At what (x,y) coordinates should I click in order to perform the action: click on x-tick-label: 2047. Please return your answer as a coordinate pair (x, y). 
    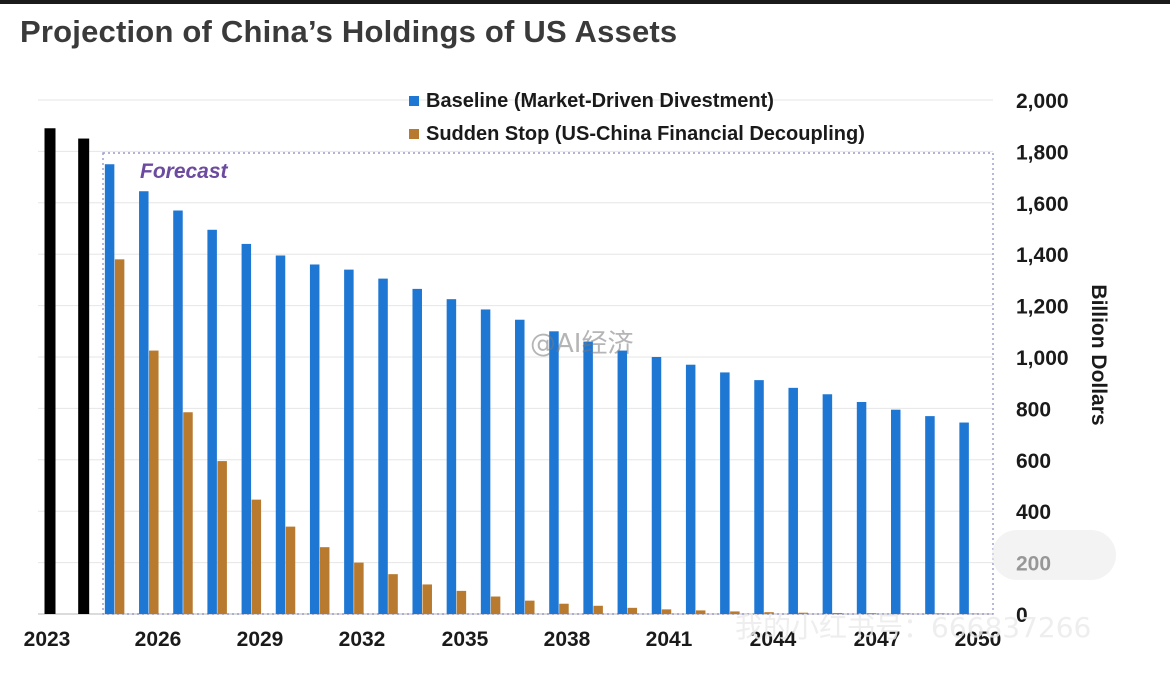
    Looking at the image, I should click on (877, 639).